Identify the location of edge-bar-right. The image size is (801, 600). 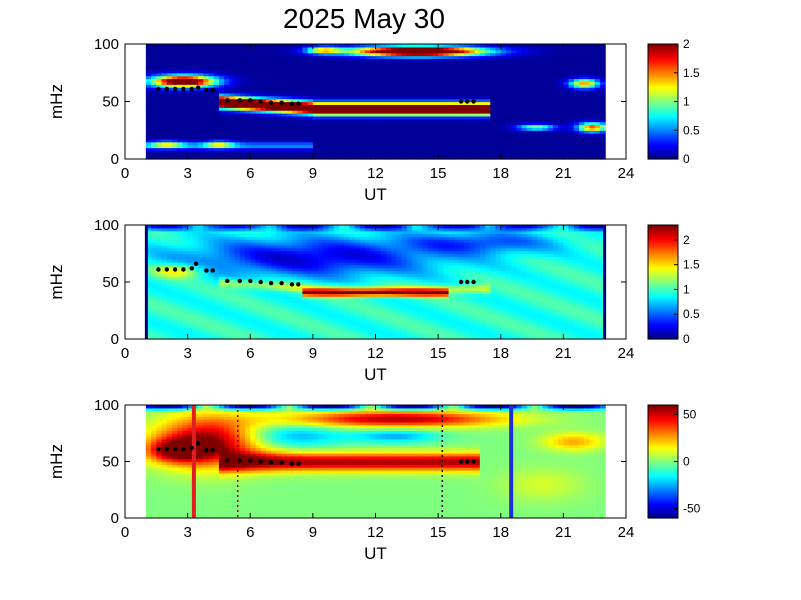
(605, 282).